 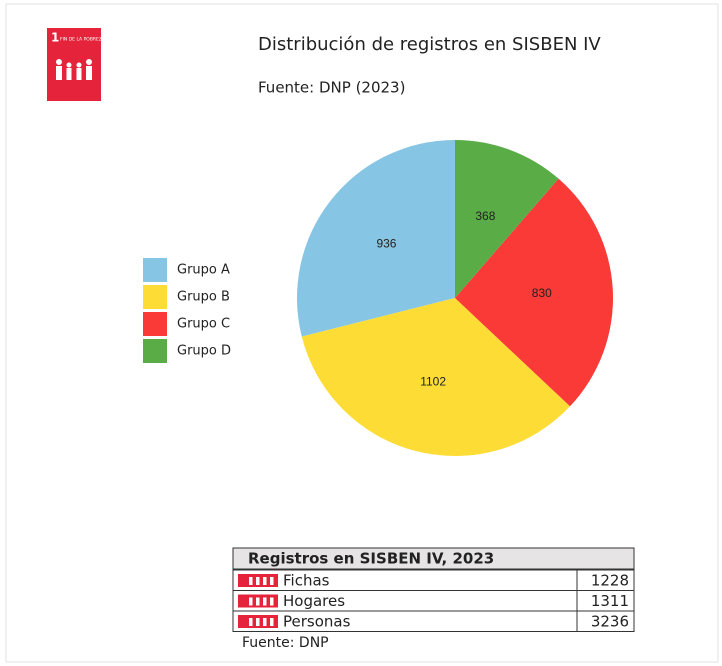 What do you see at coordinates (331, 88) in the screenshot?
I see `chart-subtitle: Fuente: DNP (2023)` at bounding box center [331, 88].